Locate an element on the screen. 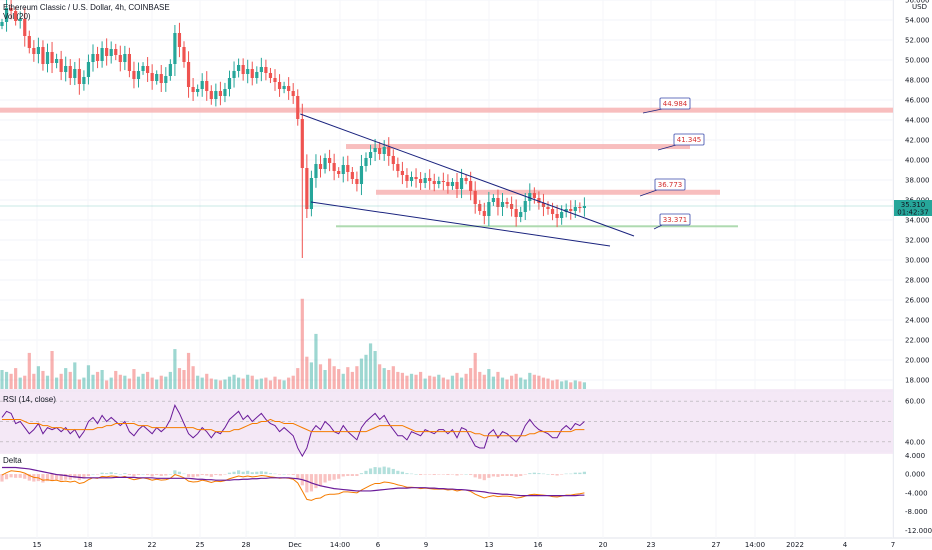 The height and width of the screenshot is (550, 932). time-axis-tick: 16 is located at coordinates (538, 545).